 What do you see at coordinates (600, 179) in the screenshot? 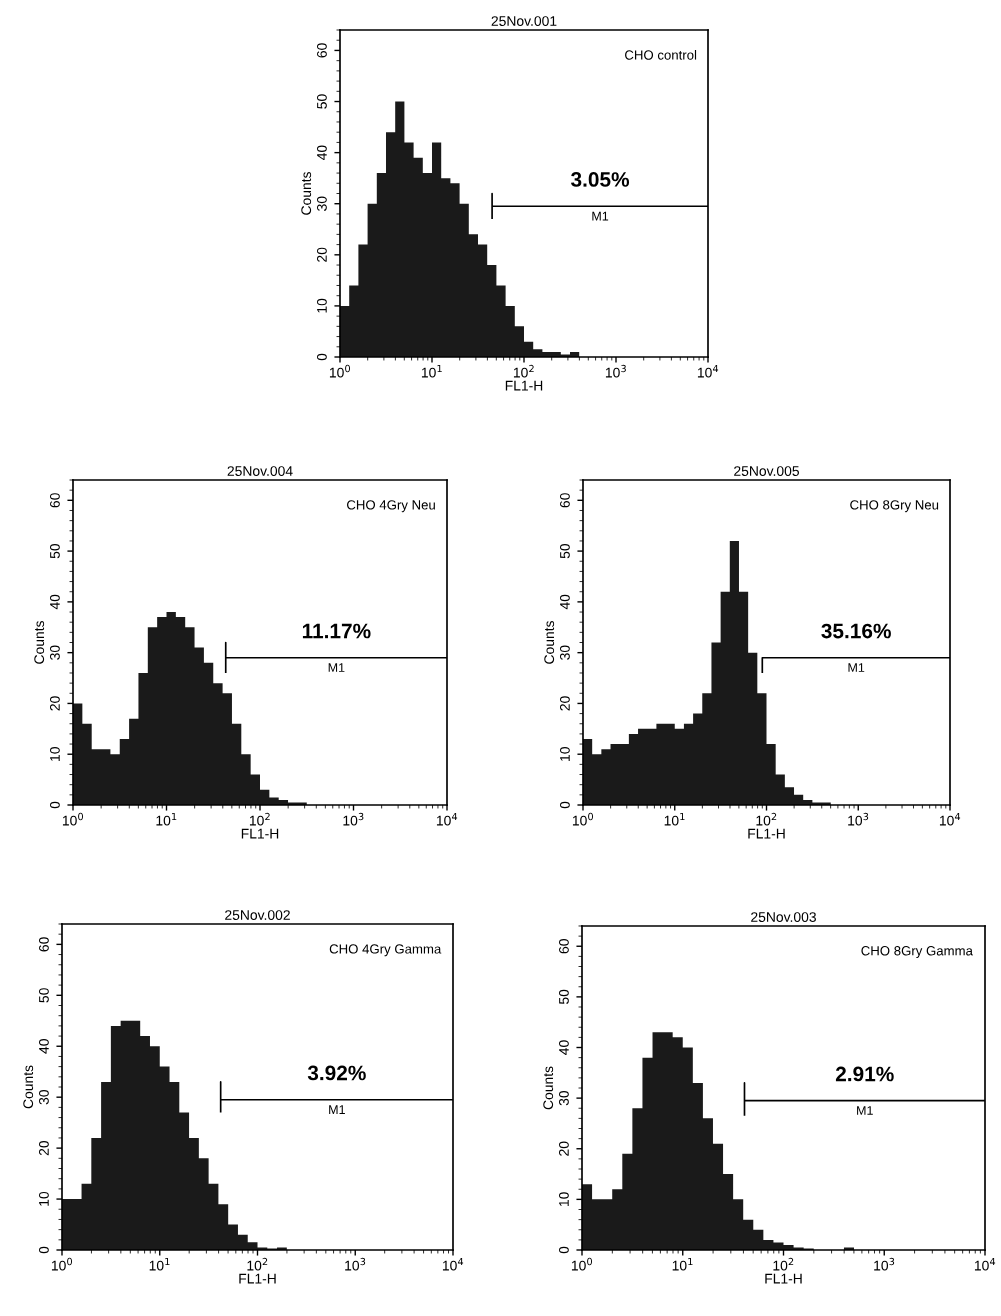
I see `annotation: 3.05%` at bounding box center [600, 179].